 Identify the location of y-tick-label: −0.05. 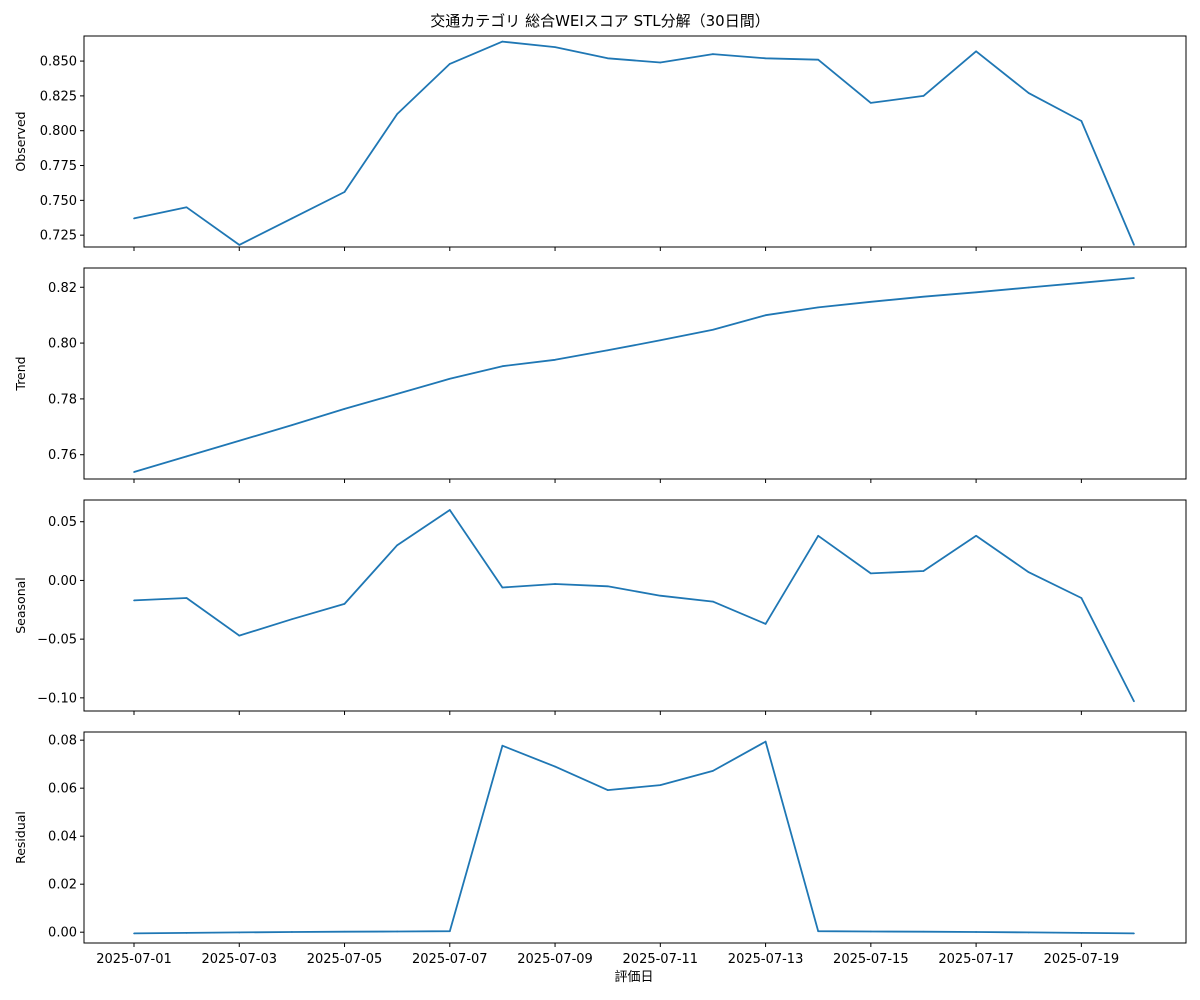
(57, 640).